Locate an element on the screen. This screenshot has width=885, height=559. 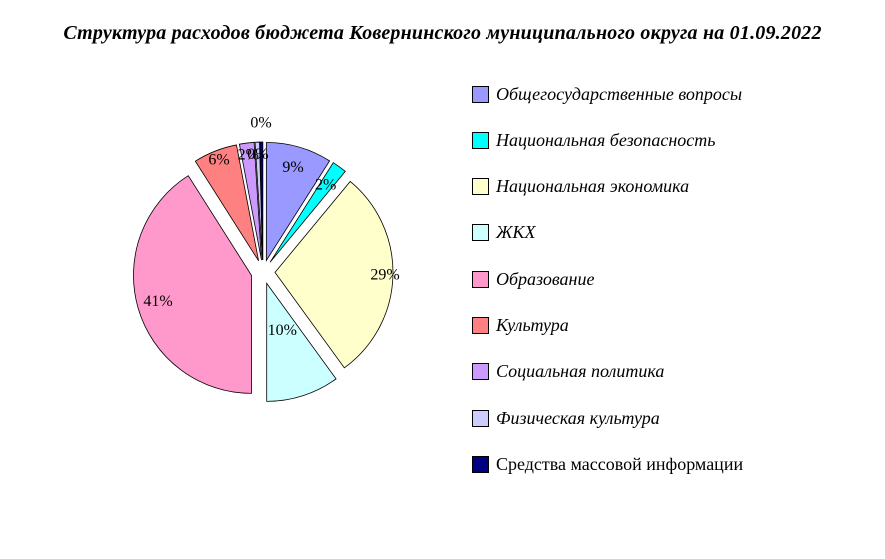
legend-label: Общегосударственные вопросы is located at coordinates (619, 93).